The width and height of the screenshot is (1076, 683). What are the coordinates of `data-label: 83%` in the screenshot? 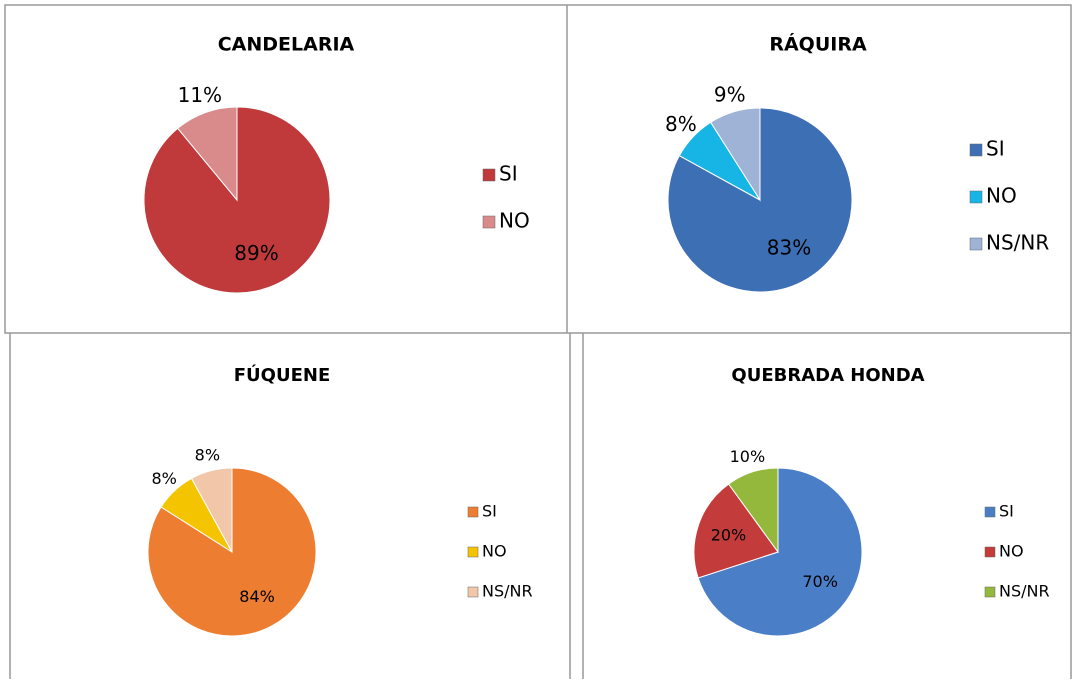 It's located at (789, 248).